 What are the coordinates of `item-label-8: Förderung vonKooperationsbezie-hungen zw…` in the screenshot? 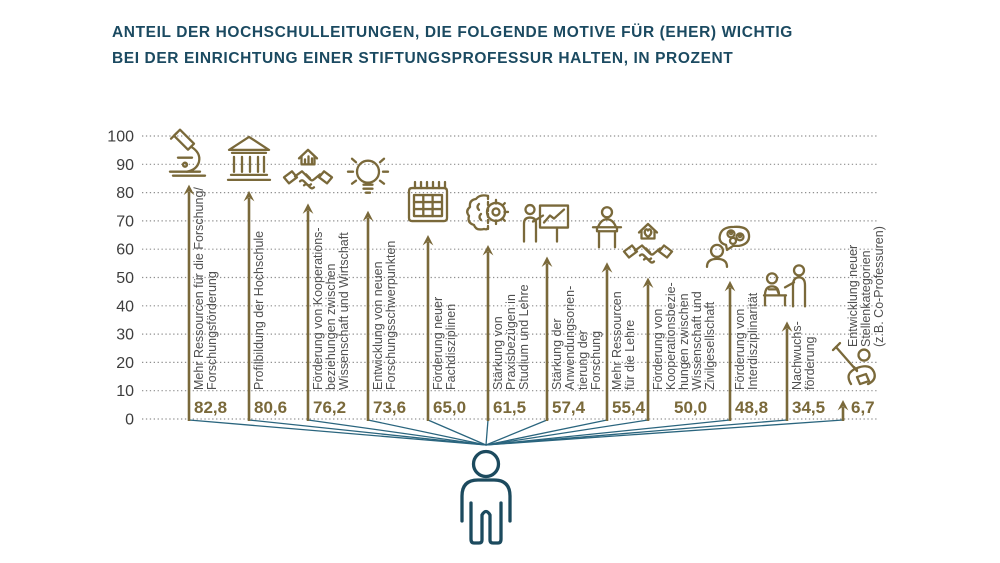 It's located at (684, 336).